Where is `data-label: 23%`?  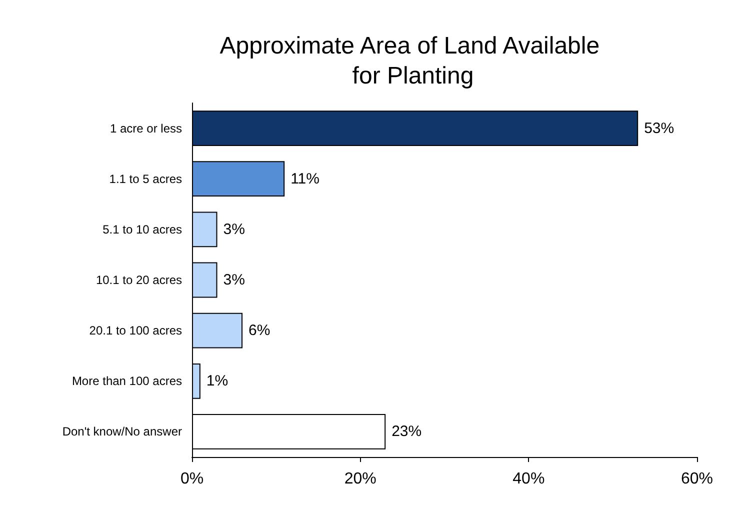
data-label: 23% is located at coordinates (407, 431).